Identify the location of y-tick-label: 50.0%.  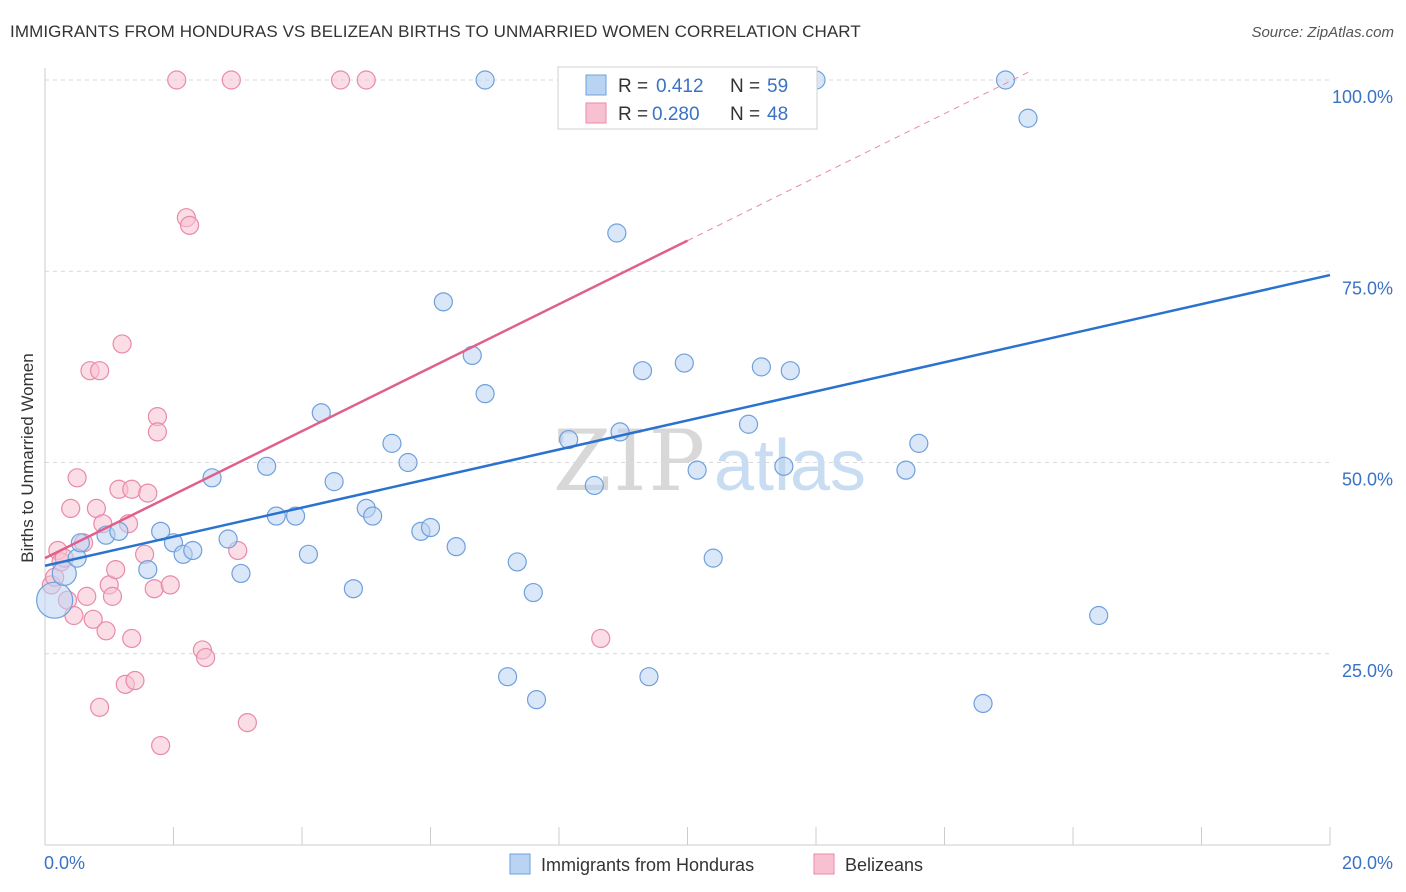
(1367, 480).